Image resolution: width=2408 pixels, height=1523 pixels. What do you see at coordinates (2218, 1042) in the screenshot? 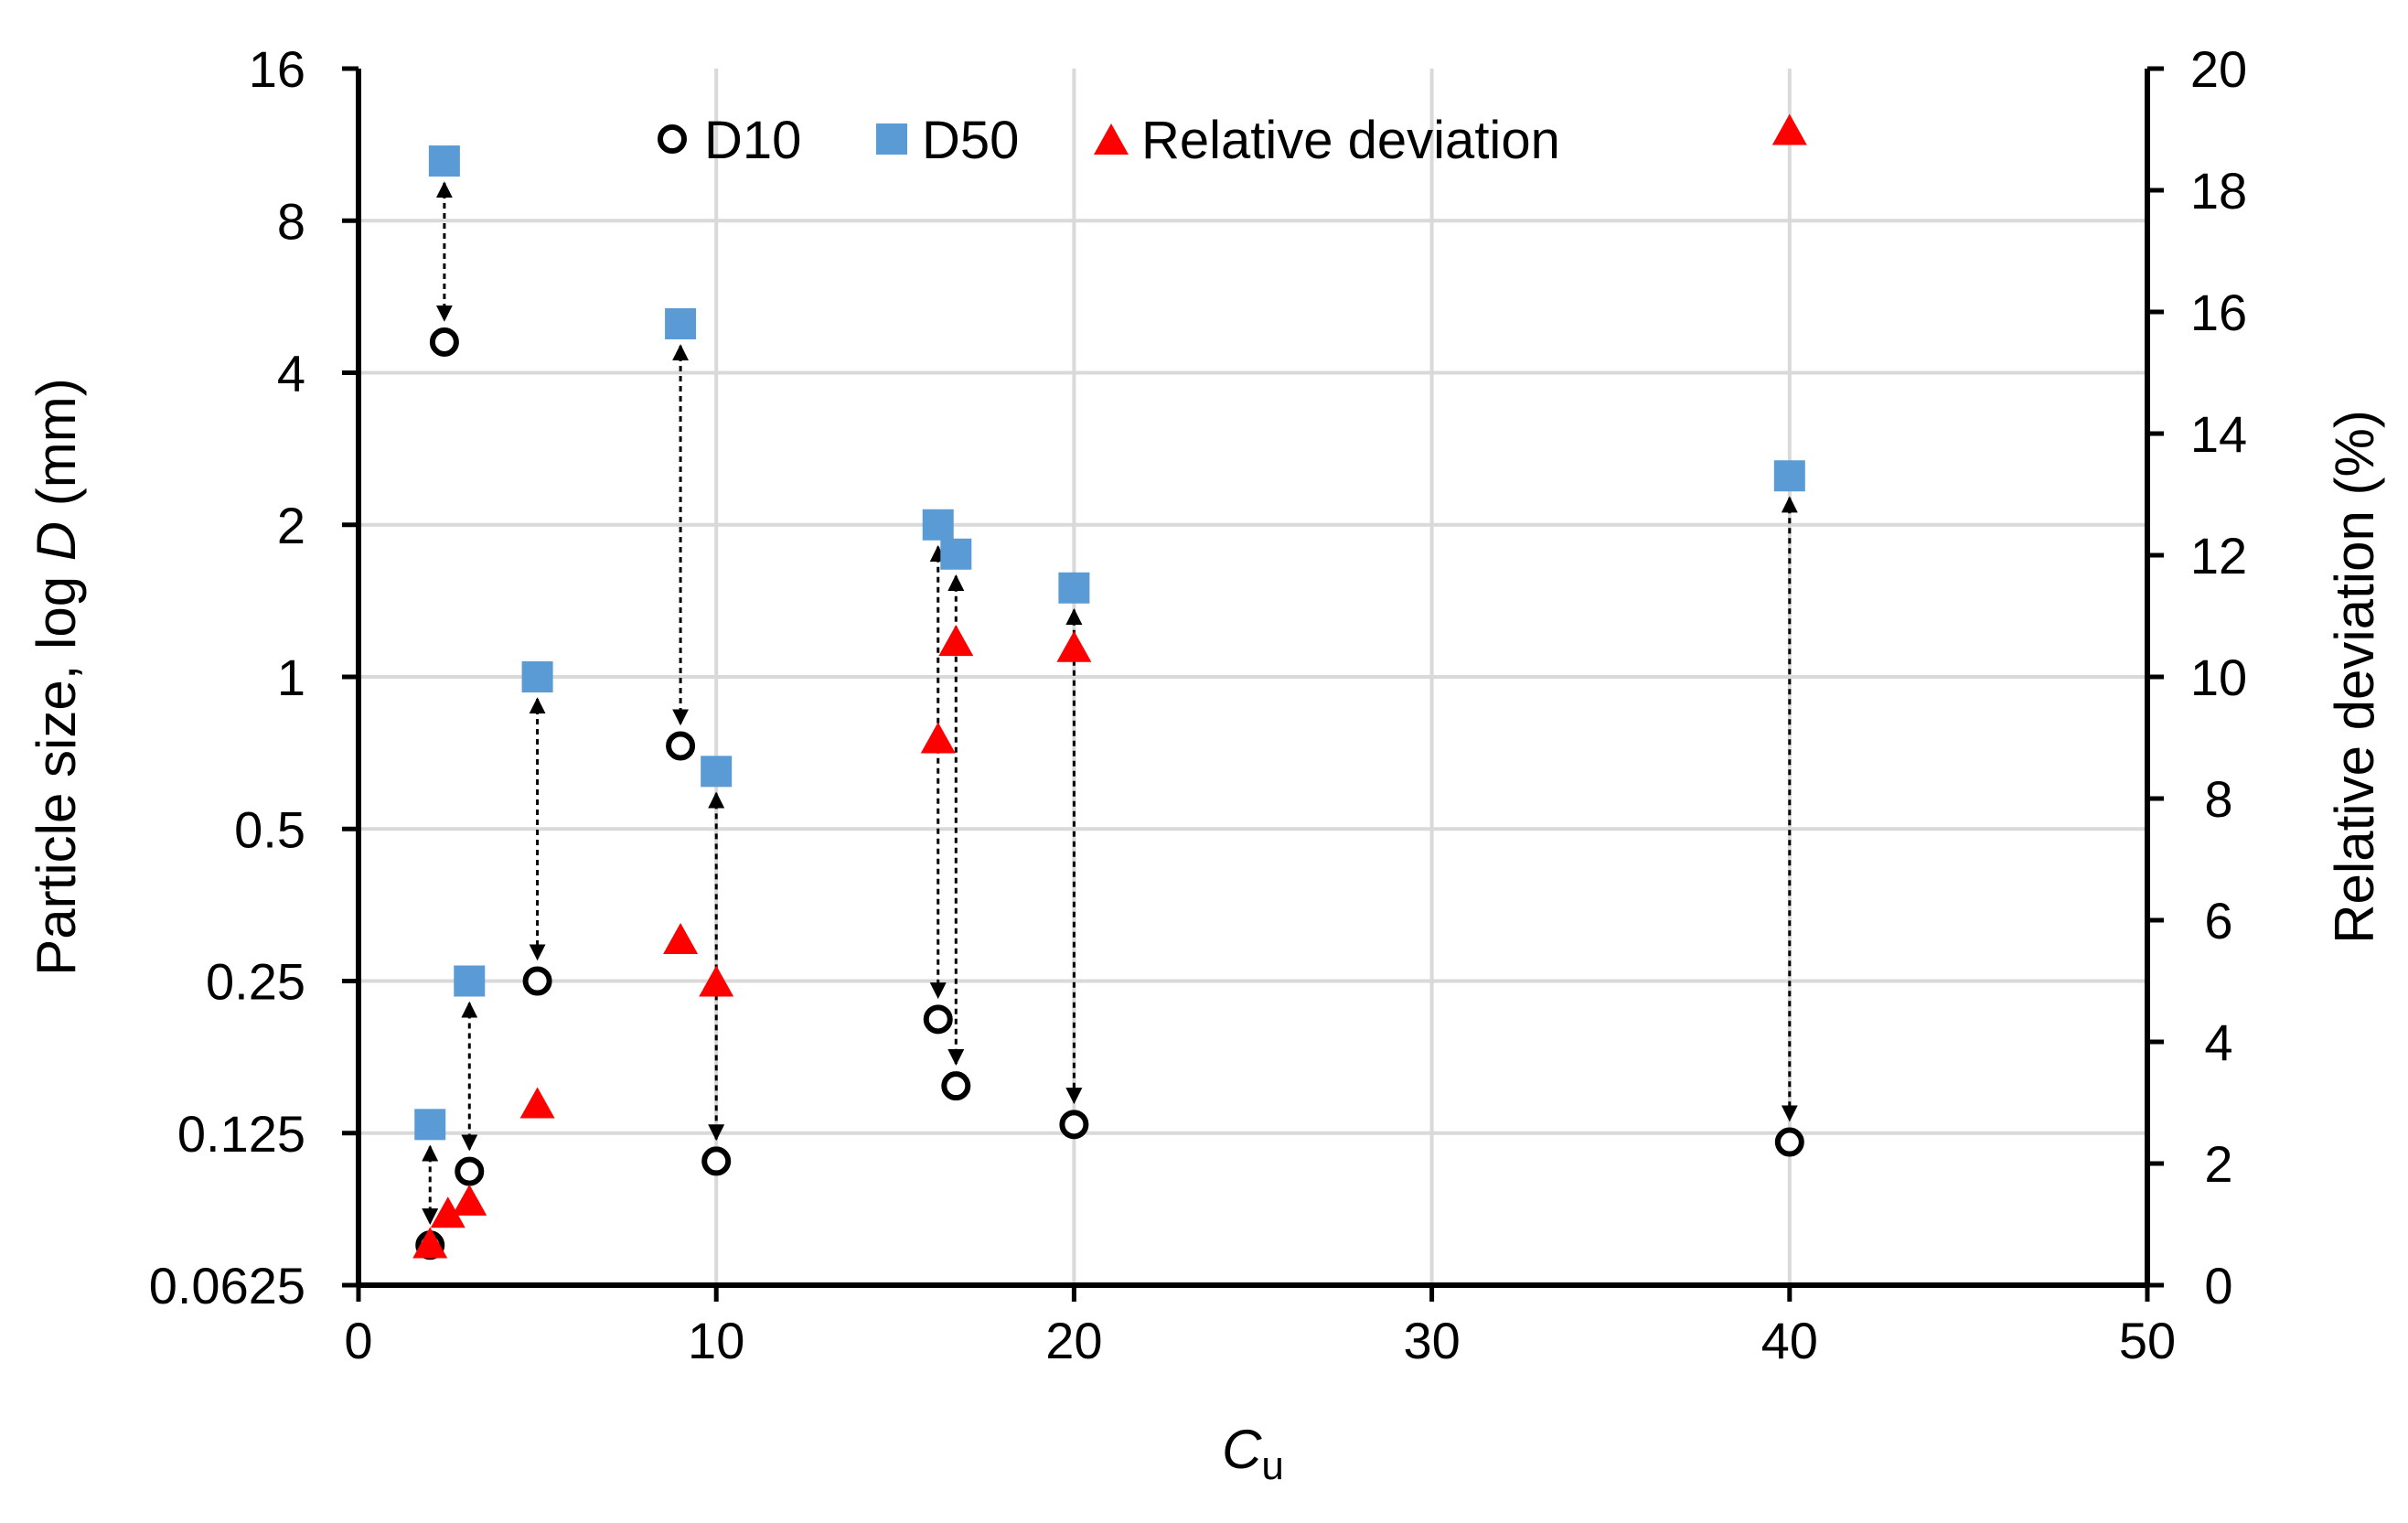
I see `y-right-tick-label: 4` at bounding box center [2218, 1042].